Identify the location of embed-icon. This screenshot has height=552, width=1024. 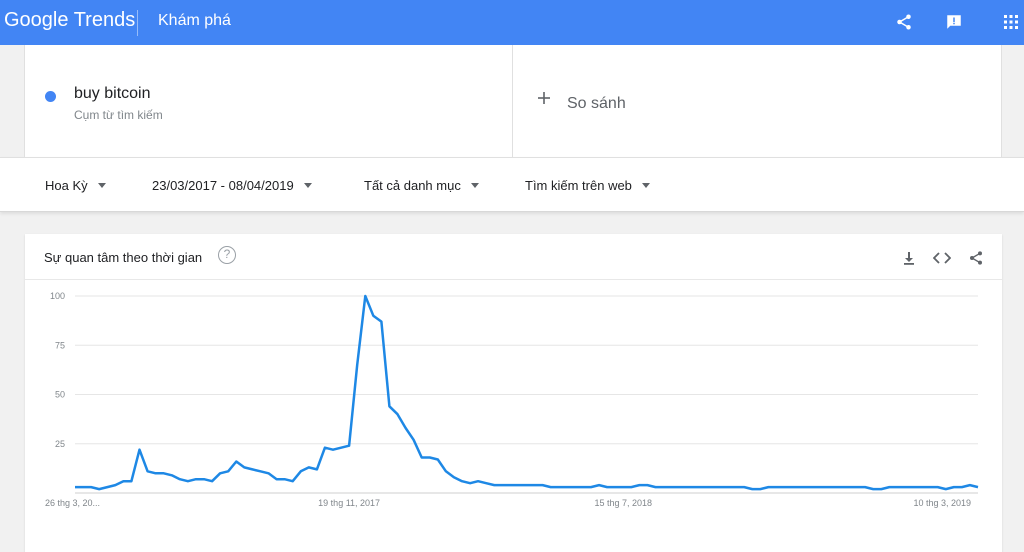
(942, 258).